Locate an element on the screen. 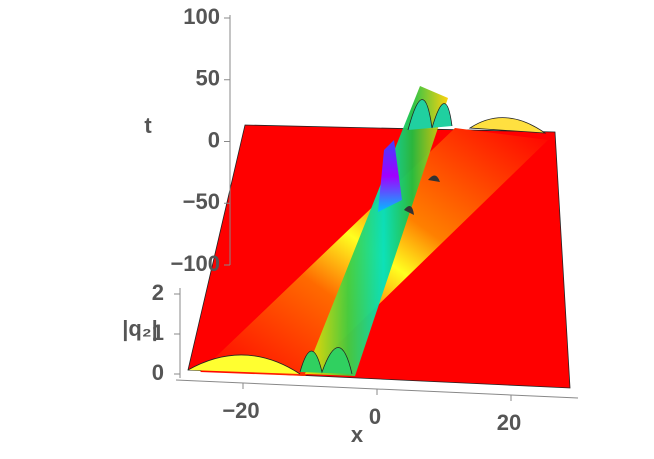 The image size is (654, 459). z-tick-label: 2 is located at coordinates (158, 292).